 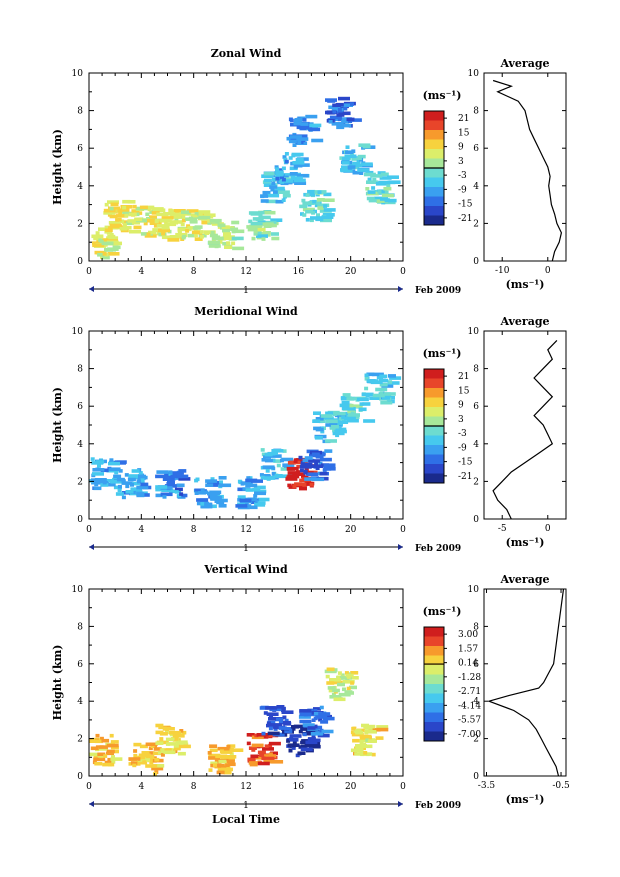 I want to click on y-tick-label: 6, so click(x=80, y=407).